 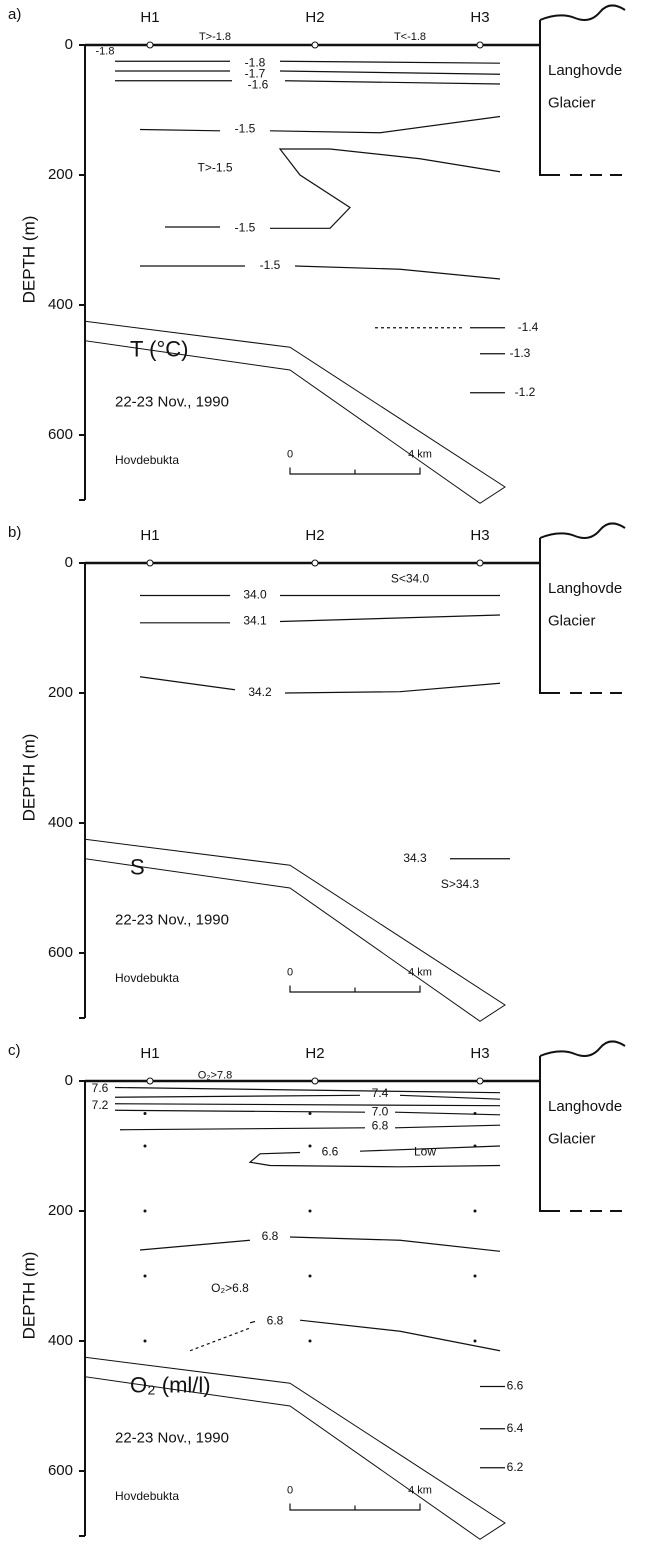 I want to click on contour-label: O₂>7.8, so click(x=215, y=1076).